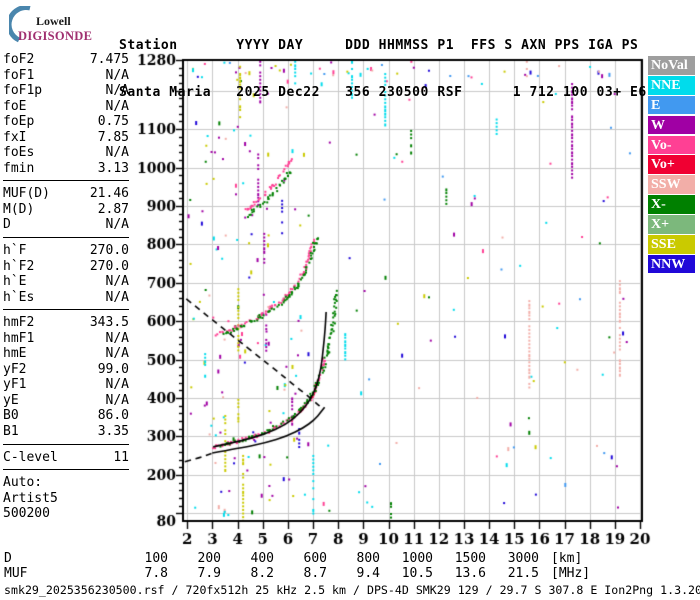 This screenshot has width=700, height=600. Describe the element at coordinates (671, 125) in the screenshot. I see `legend-item-w: W` at that location.